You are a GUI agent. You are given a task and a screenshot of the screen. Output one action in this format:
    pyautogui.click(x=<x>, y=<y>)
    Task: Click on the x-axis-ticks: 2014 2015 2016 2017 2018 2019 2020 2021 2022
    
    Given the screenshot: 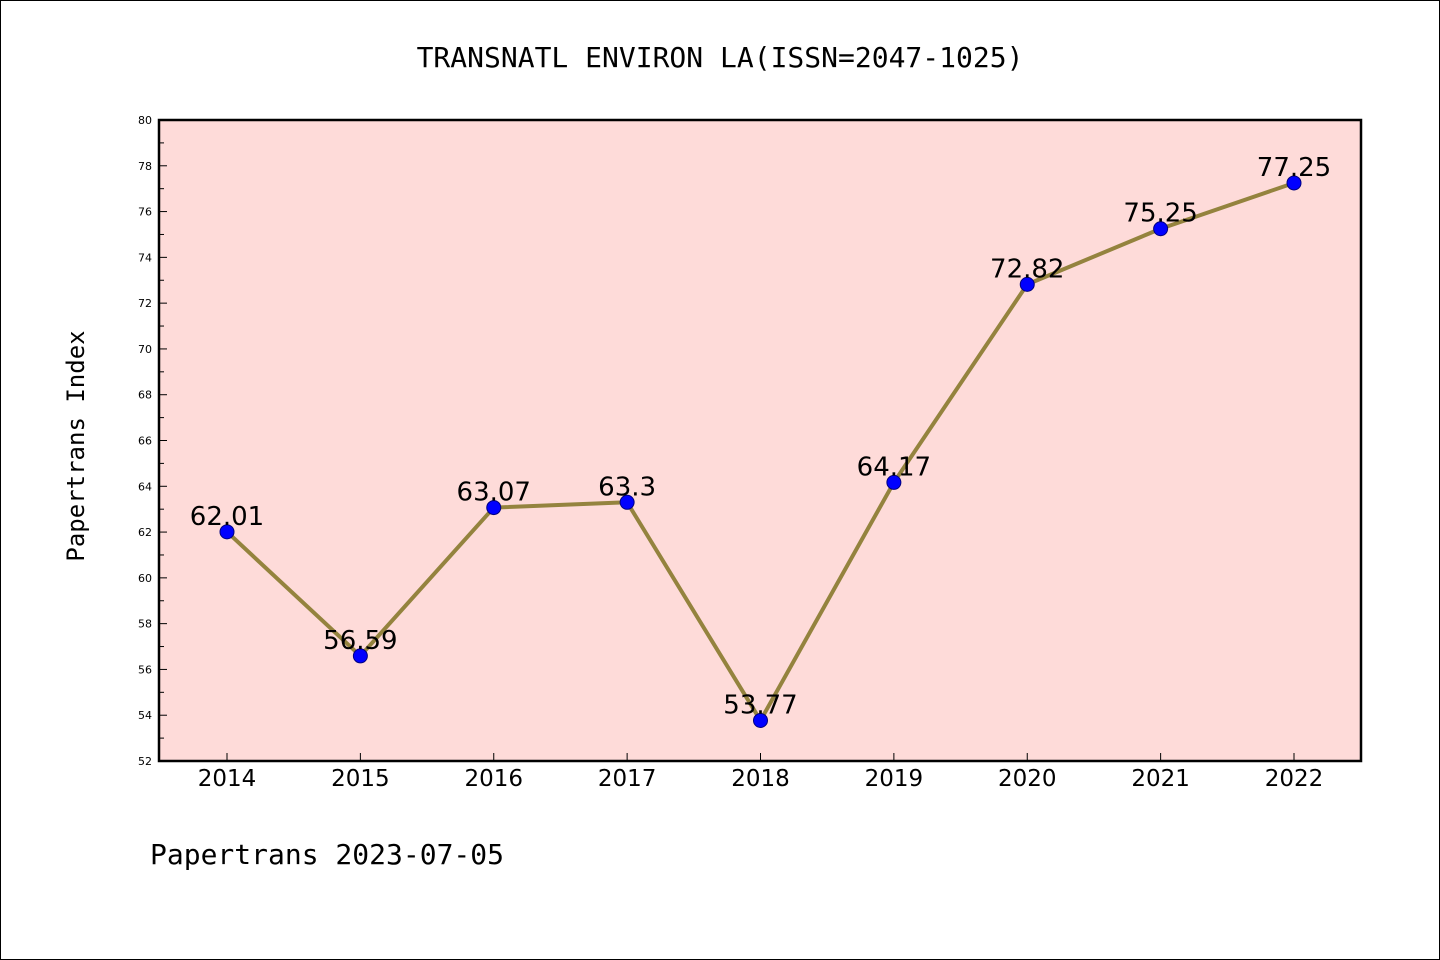 What is the action you would take?
    pyautogui.click(x=761, y=772)
    